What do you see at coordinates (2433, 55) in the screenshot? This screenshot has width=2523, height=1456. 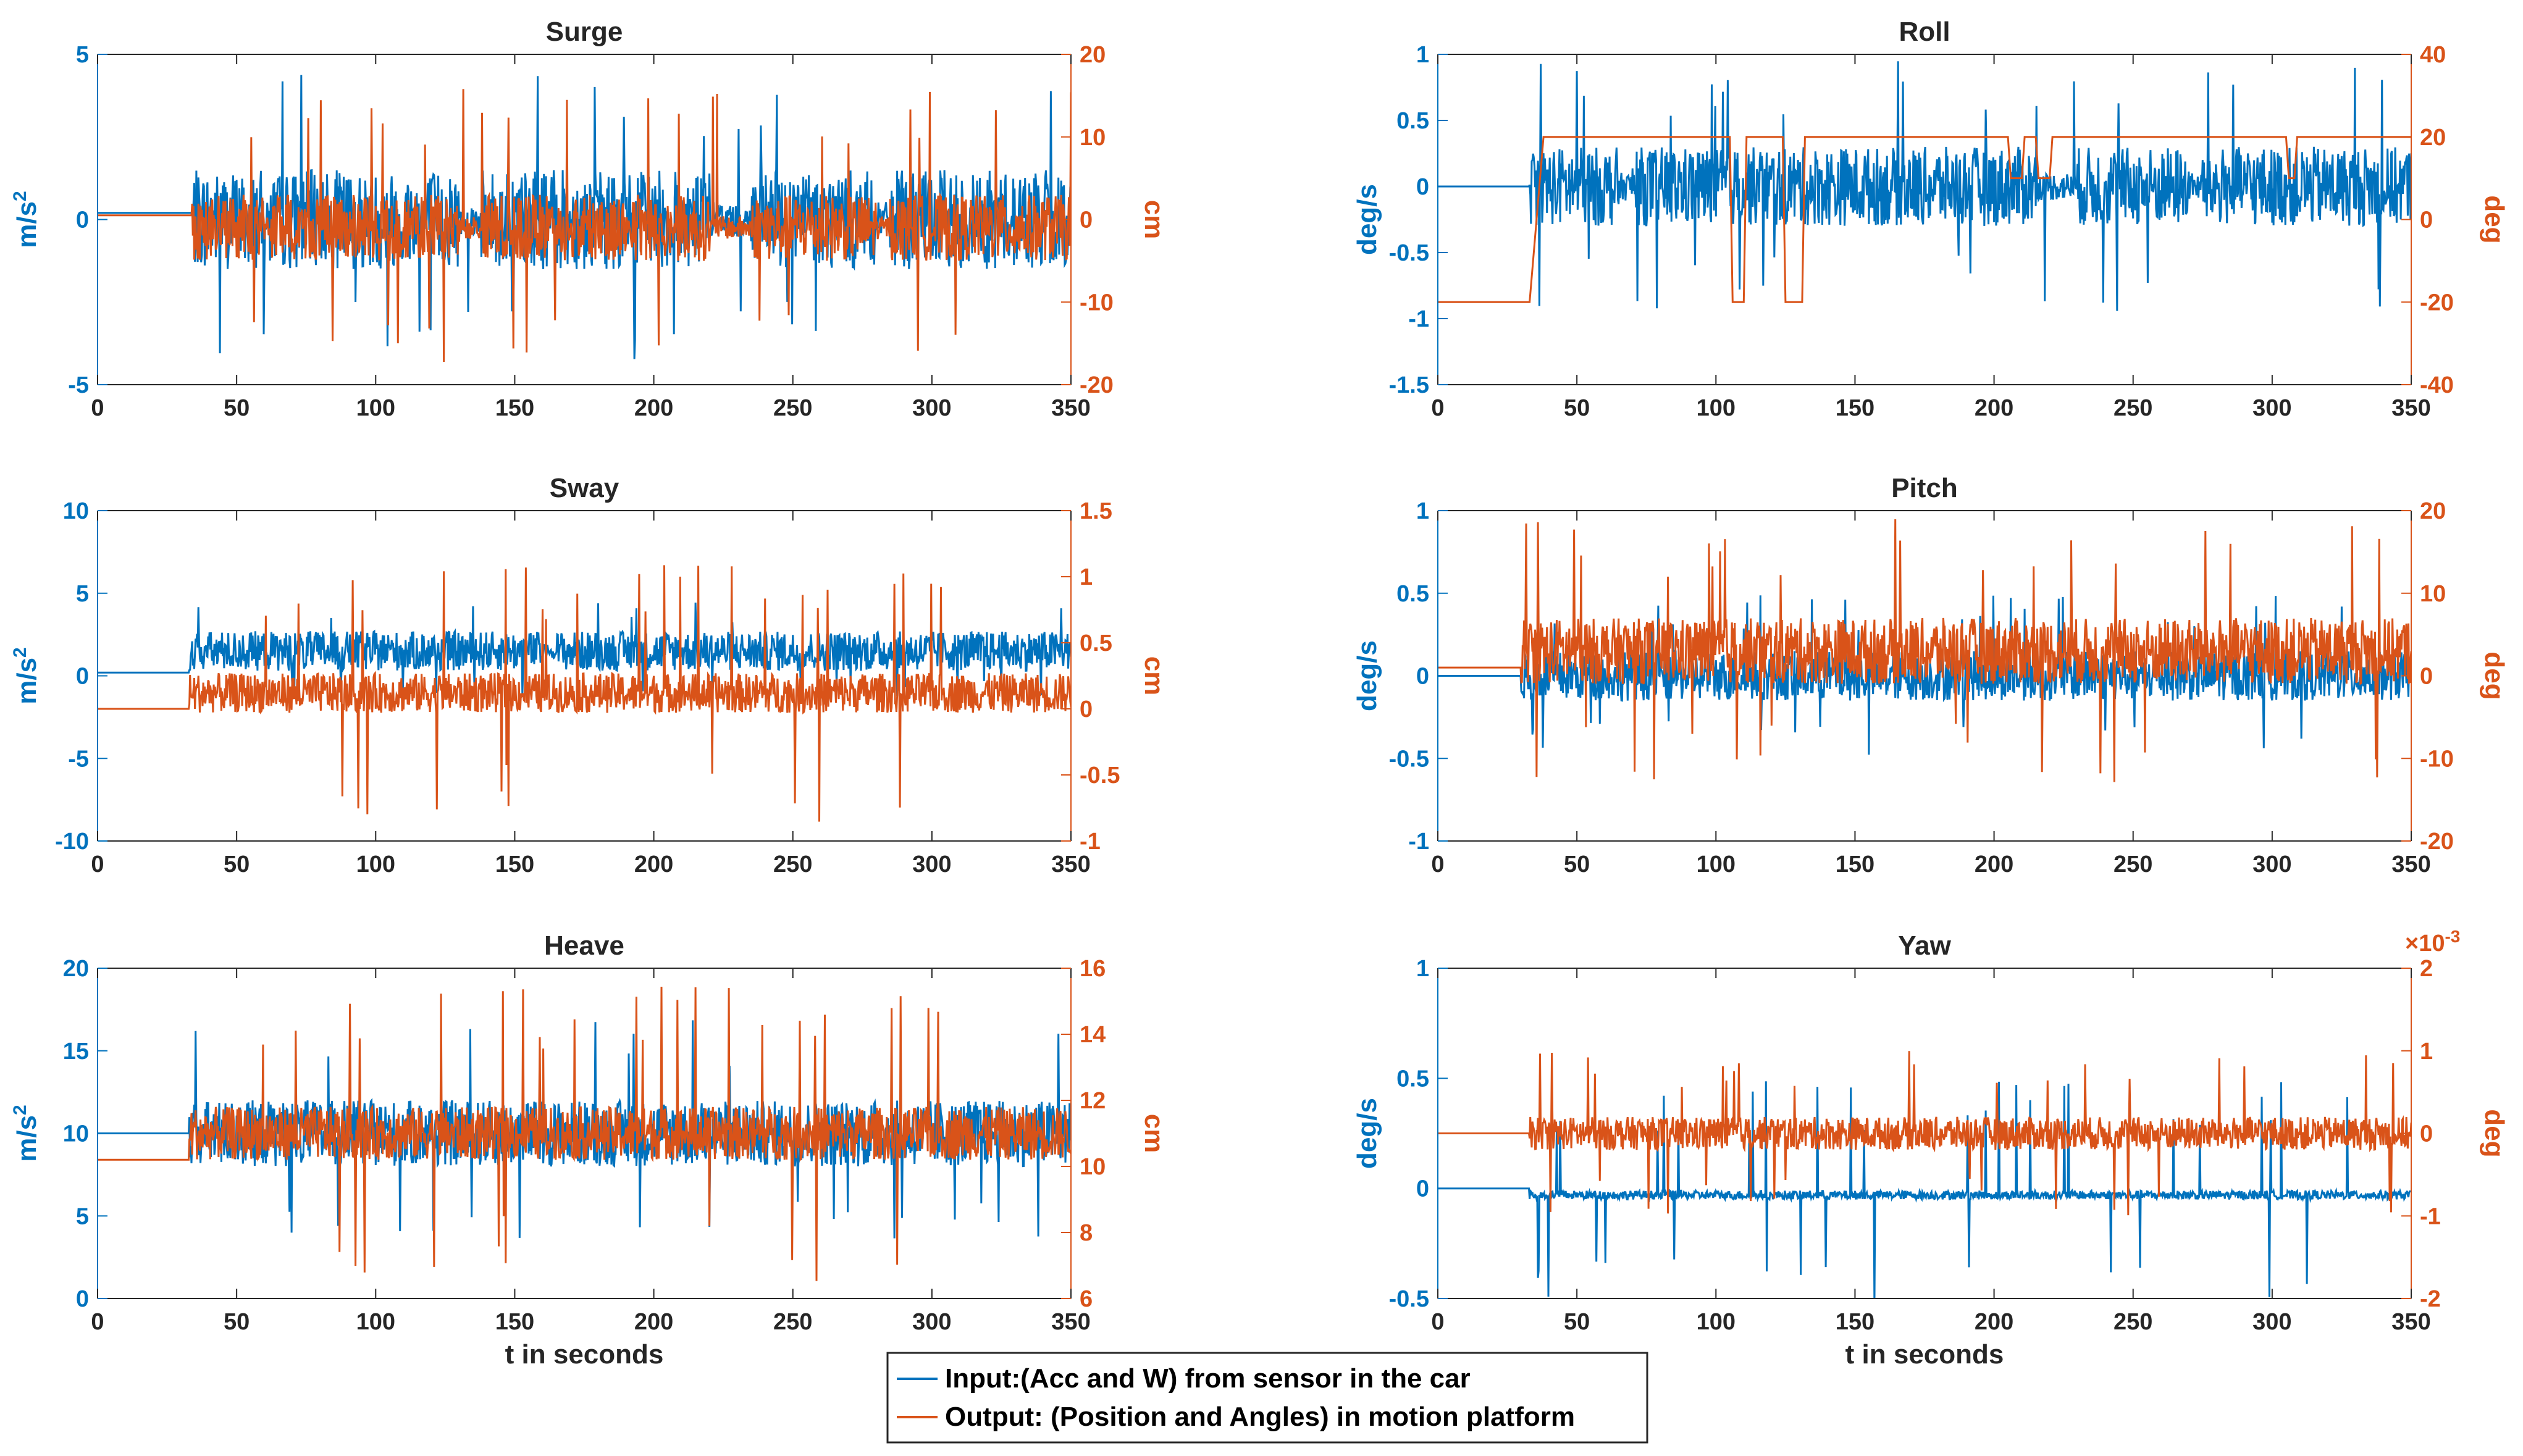 I see `y-tick-label-right: 40` at bounding box center [2433, 55].